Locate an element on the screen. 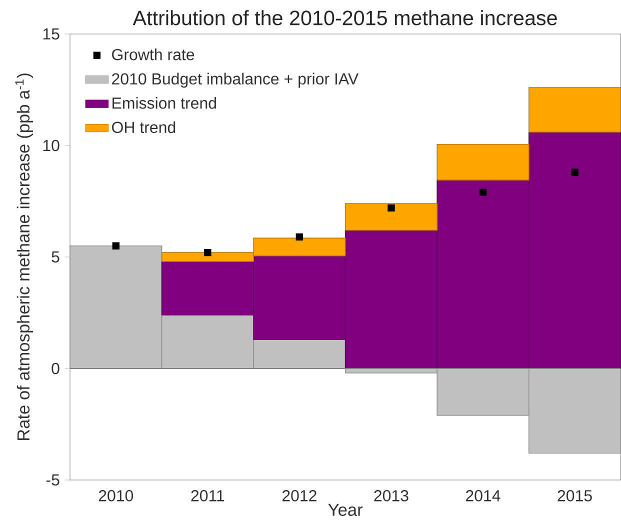 The width and height of the screenshot is (621, 526). y-tick-label: 15 is located at coordinates (51, 34).